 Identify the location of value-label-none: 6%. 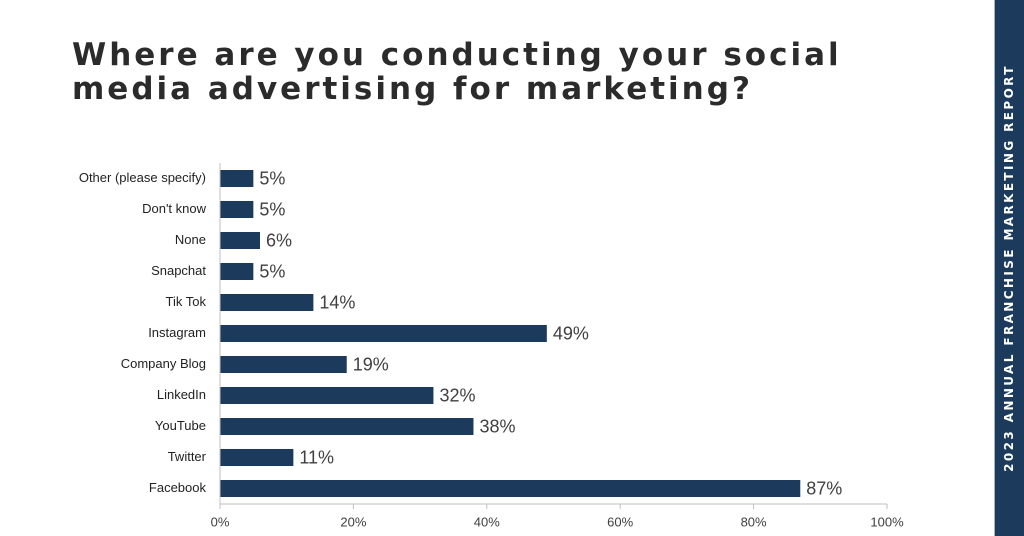
(279, 240).